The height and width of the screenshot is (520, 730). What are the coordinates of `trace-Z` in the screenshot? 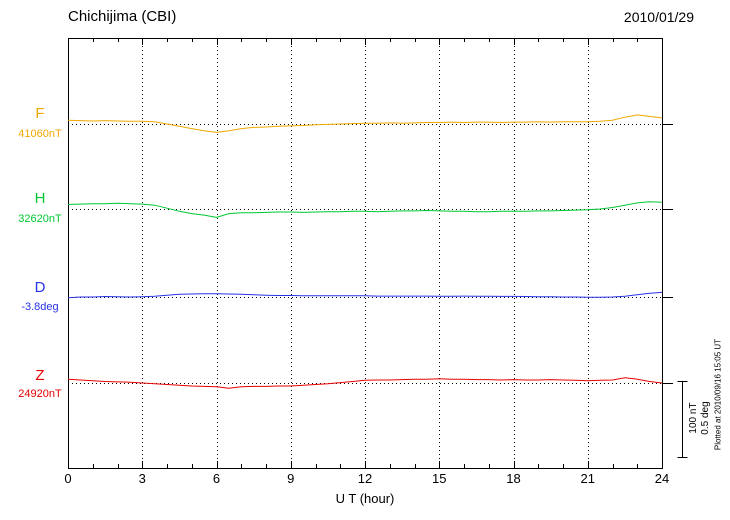 It's located at (365, 383).